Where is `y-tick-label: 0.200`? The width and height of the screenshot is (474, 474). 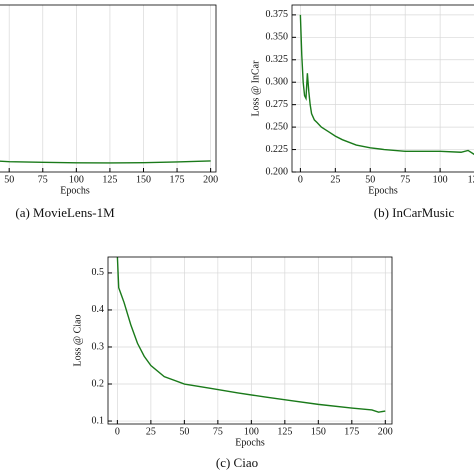 y-tick-label: 0.200 is located at coordinates (277, 171).